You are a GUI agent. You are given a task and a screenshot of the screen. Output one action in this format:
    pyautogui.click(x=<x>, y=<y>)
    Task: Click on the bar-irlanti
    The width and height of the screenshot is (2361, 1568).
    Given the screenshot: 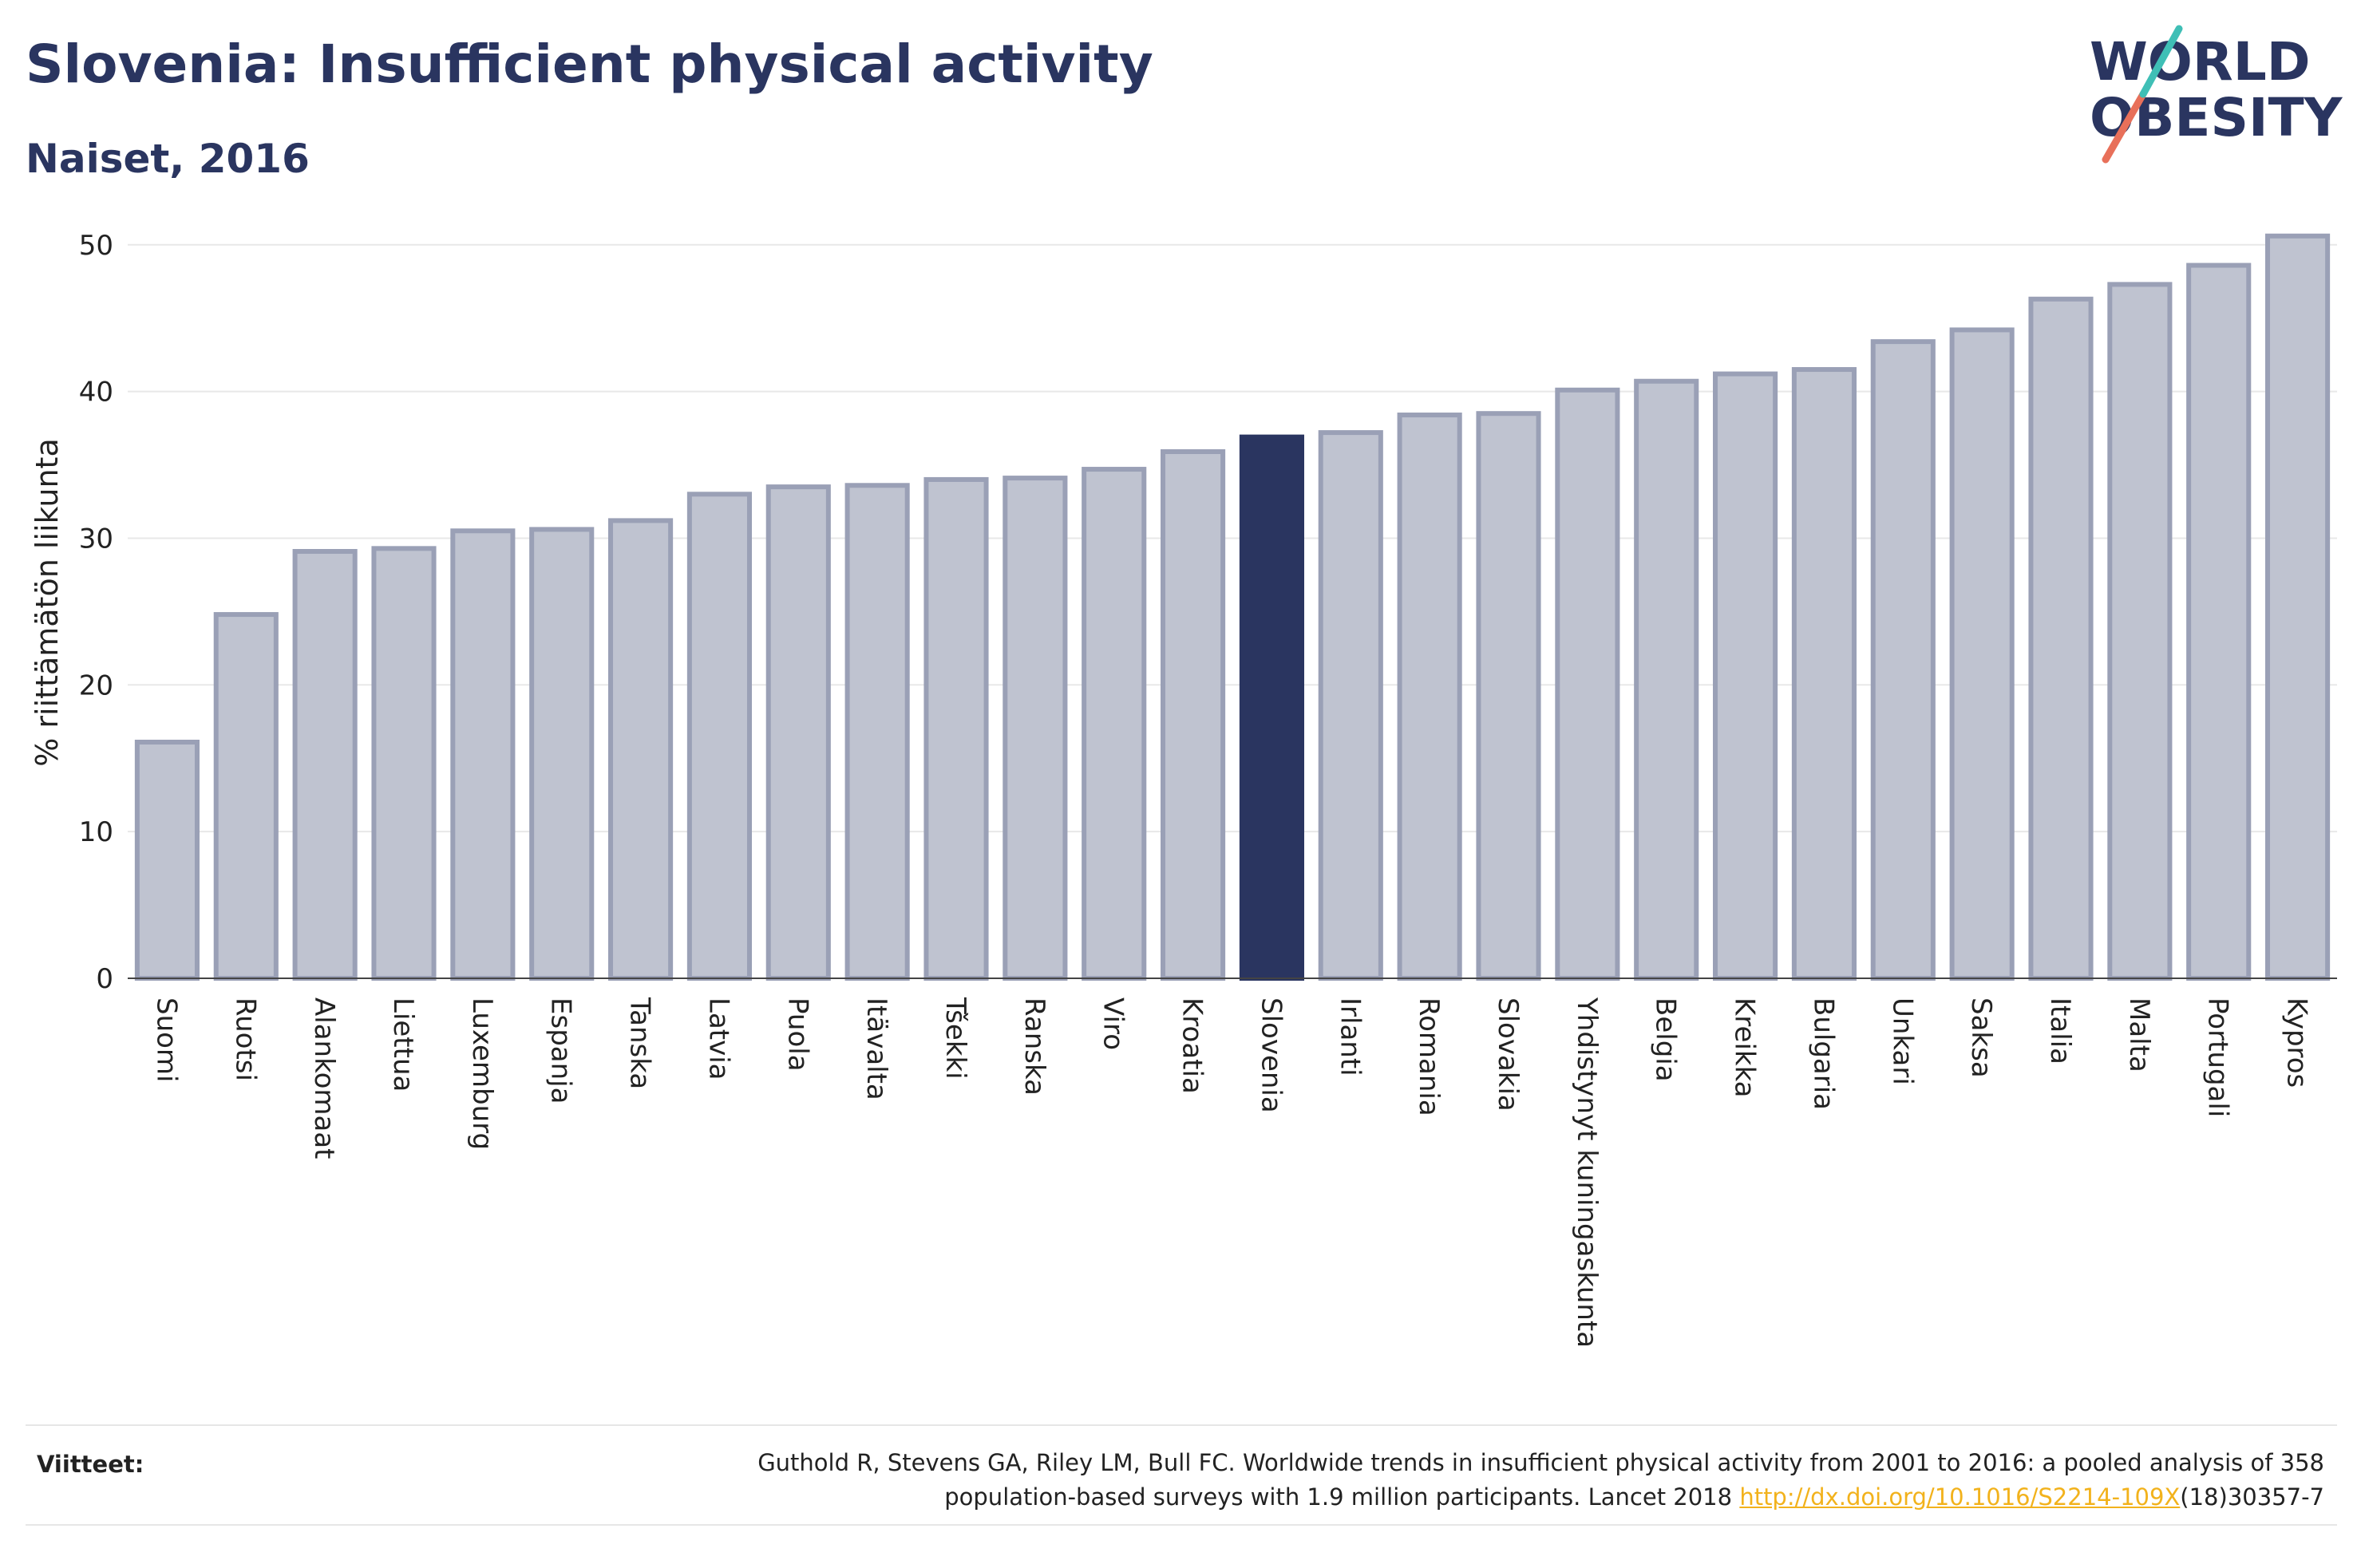 What is the action you would take?
    pyautogui.click(x=1350, y=705)
    